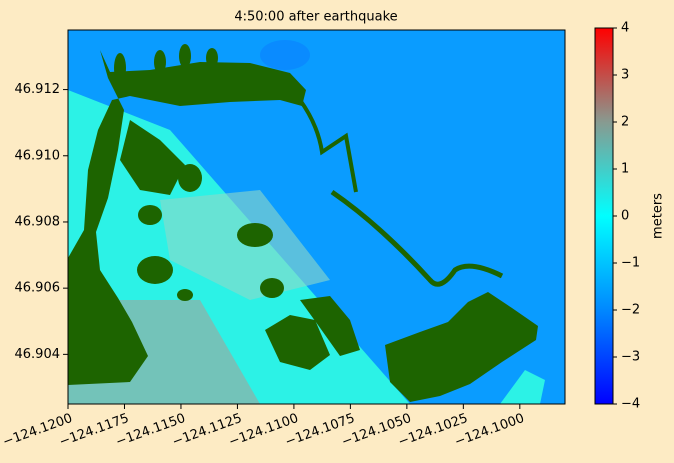  What do you see at coordinates (630, 310) in the screenshot?
I see `colorbar-tick-label: −2` at bounding box center [630, 310].